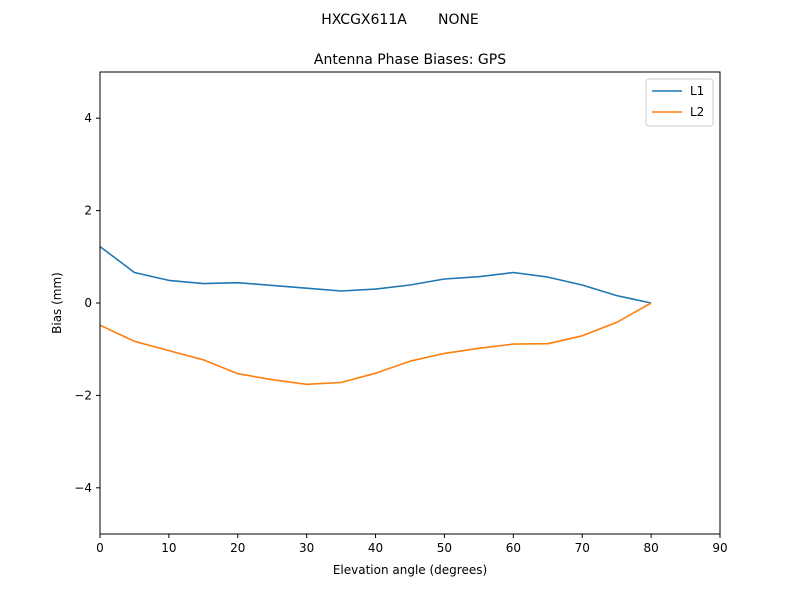 The width and height of the screenshot is (800, 604). What do you see at coordinates (400, 20) in the screenshot?
I see `chart-suptitle: HXCGX611A NONE` at bounding box center [400, 20].